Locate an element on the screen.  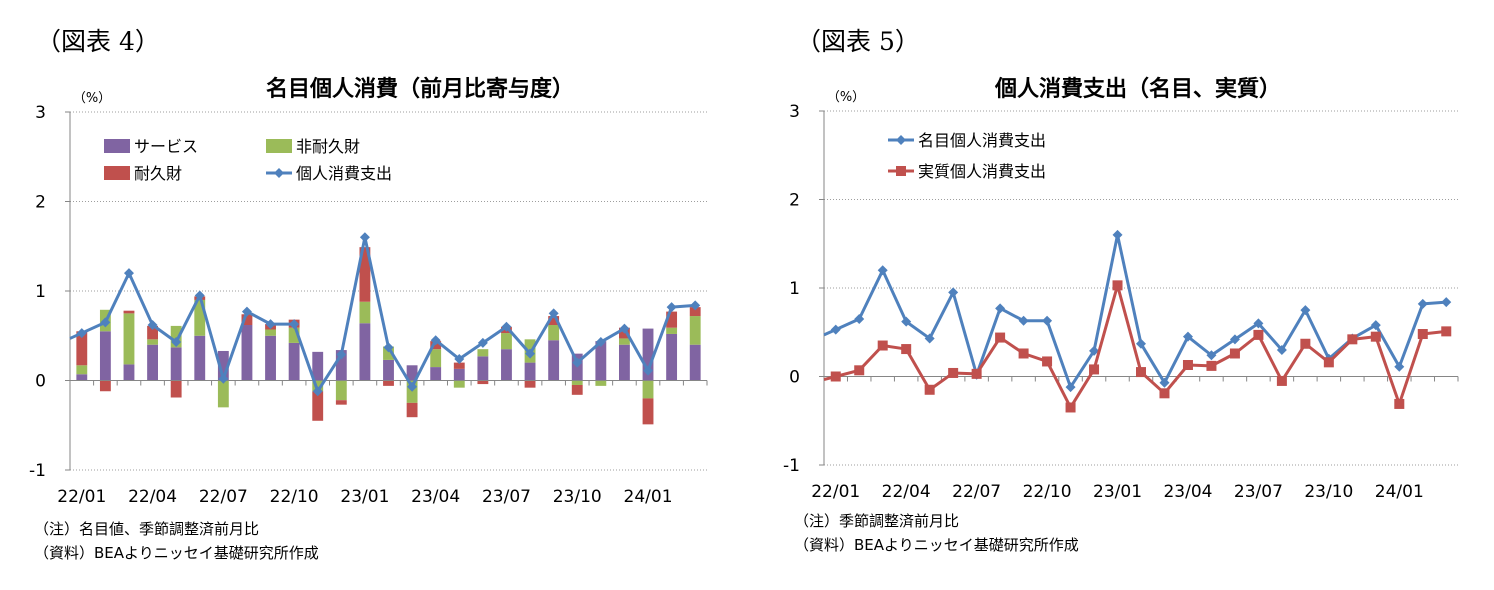
x-tick-label: 22/01 is located at coordinates (835, 492).